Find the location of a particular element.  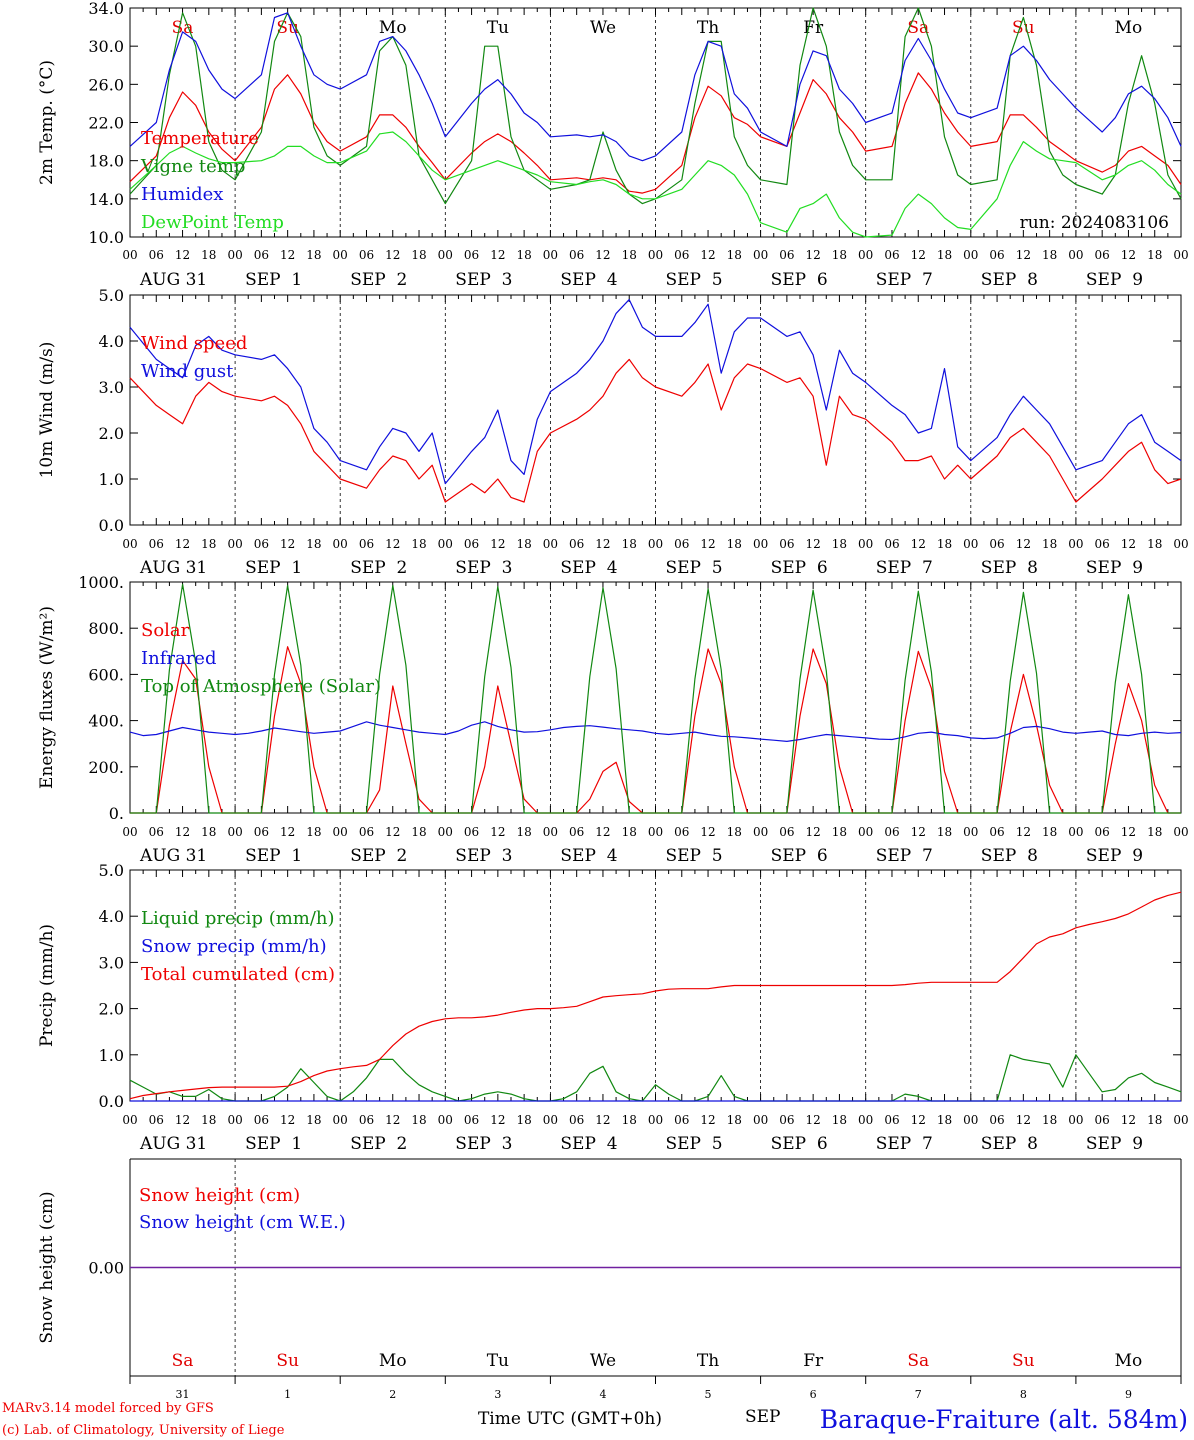

day-number-label: 5 is located at coordinates (708, 1394).